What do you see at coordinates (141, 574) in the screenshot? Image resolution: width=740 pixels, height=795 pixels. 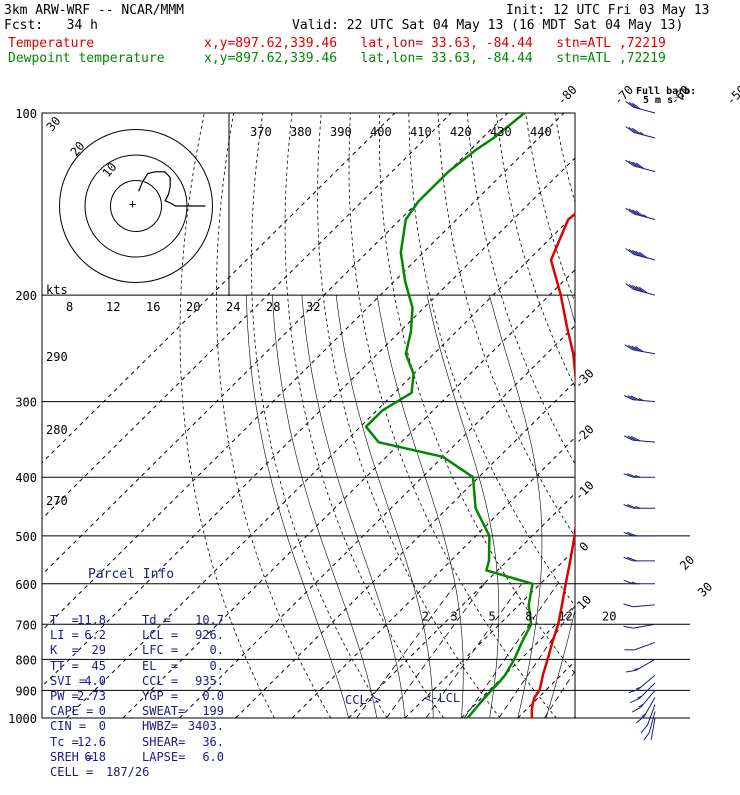 I see `parcel-info-title: Parcel Info` at bounding box center [141, 574].